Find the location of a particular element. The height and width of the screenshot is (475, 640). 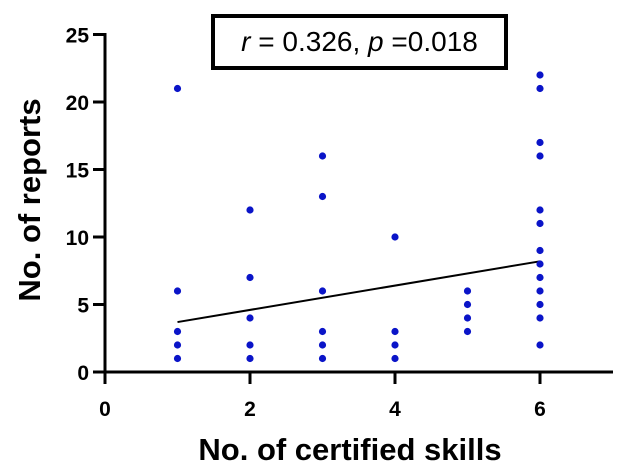

x-tick-label: 6 is located at coordinates (540, 409).